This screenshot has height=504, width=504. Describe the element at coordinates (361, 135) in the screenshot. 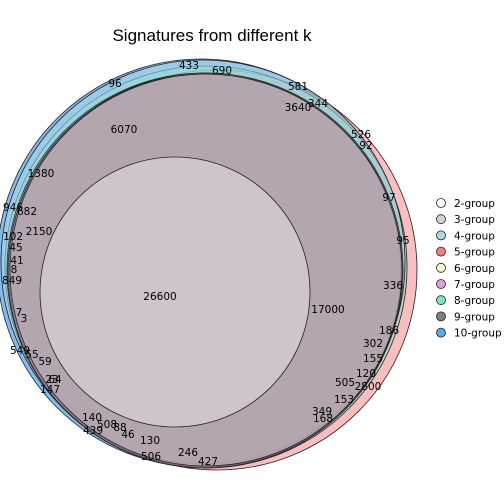

I see `region-label: 526` at that location.